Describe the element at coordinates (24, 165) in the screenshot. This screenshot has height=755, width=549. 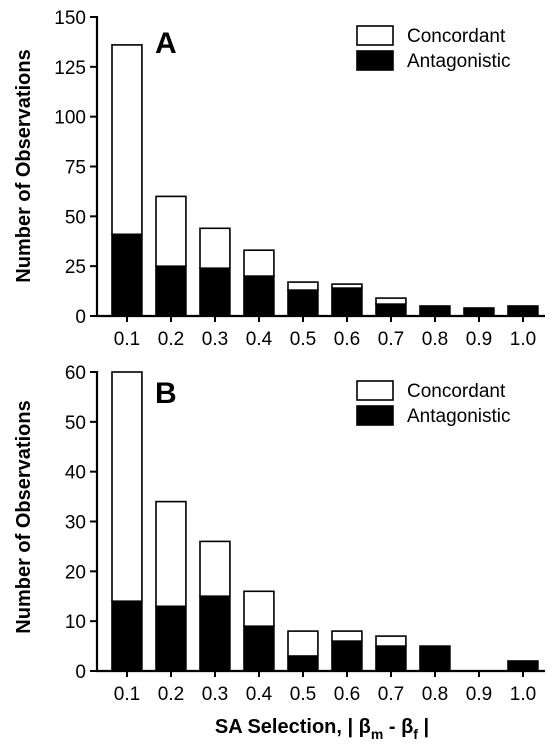
I see `y-axis-title-a: Number of Observations` at that location.